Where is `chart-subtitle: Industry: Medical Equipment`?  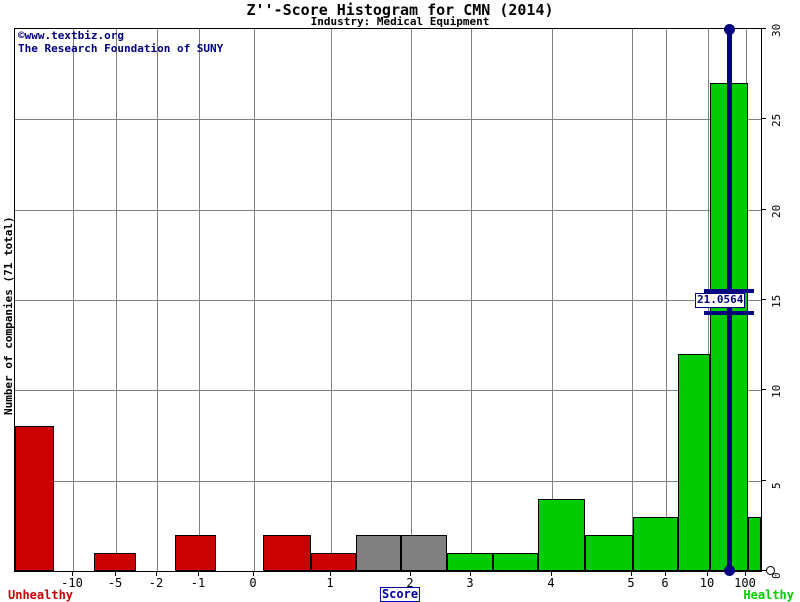 chart-subtitle: Industry: Medical Equipment is located at coordinates (400, 21).